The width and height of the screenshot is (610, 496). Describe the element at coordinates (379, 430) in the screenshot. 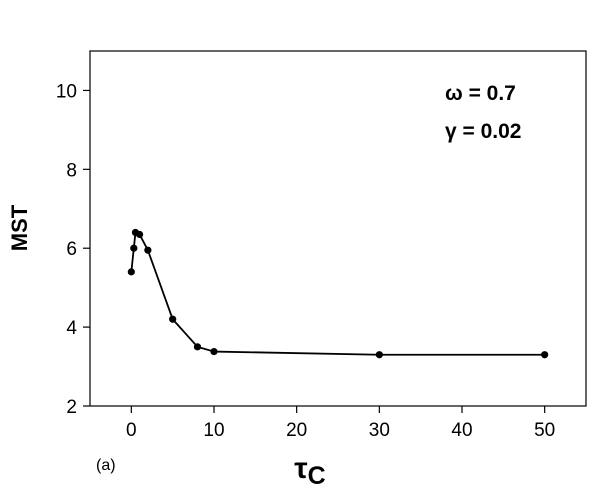

I see `x-tick-label: 30` at that location.